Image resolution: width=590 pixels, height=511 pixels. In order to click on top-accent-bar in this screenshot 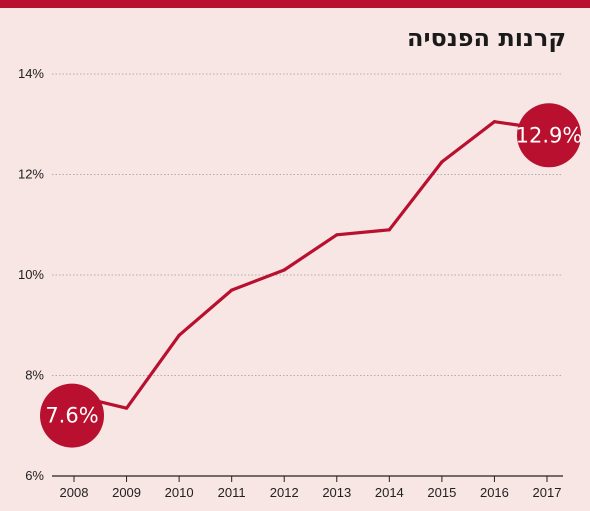, I will do `click(295, 4)`.